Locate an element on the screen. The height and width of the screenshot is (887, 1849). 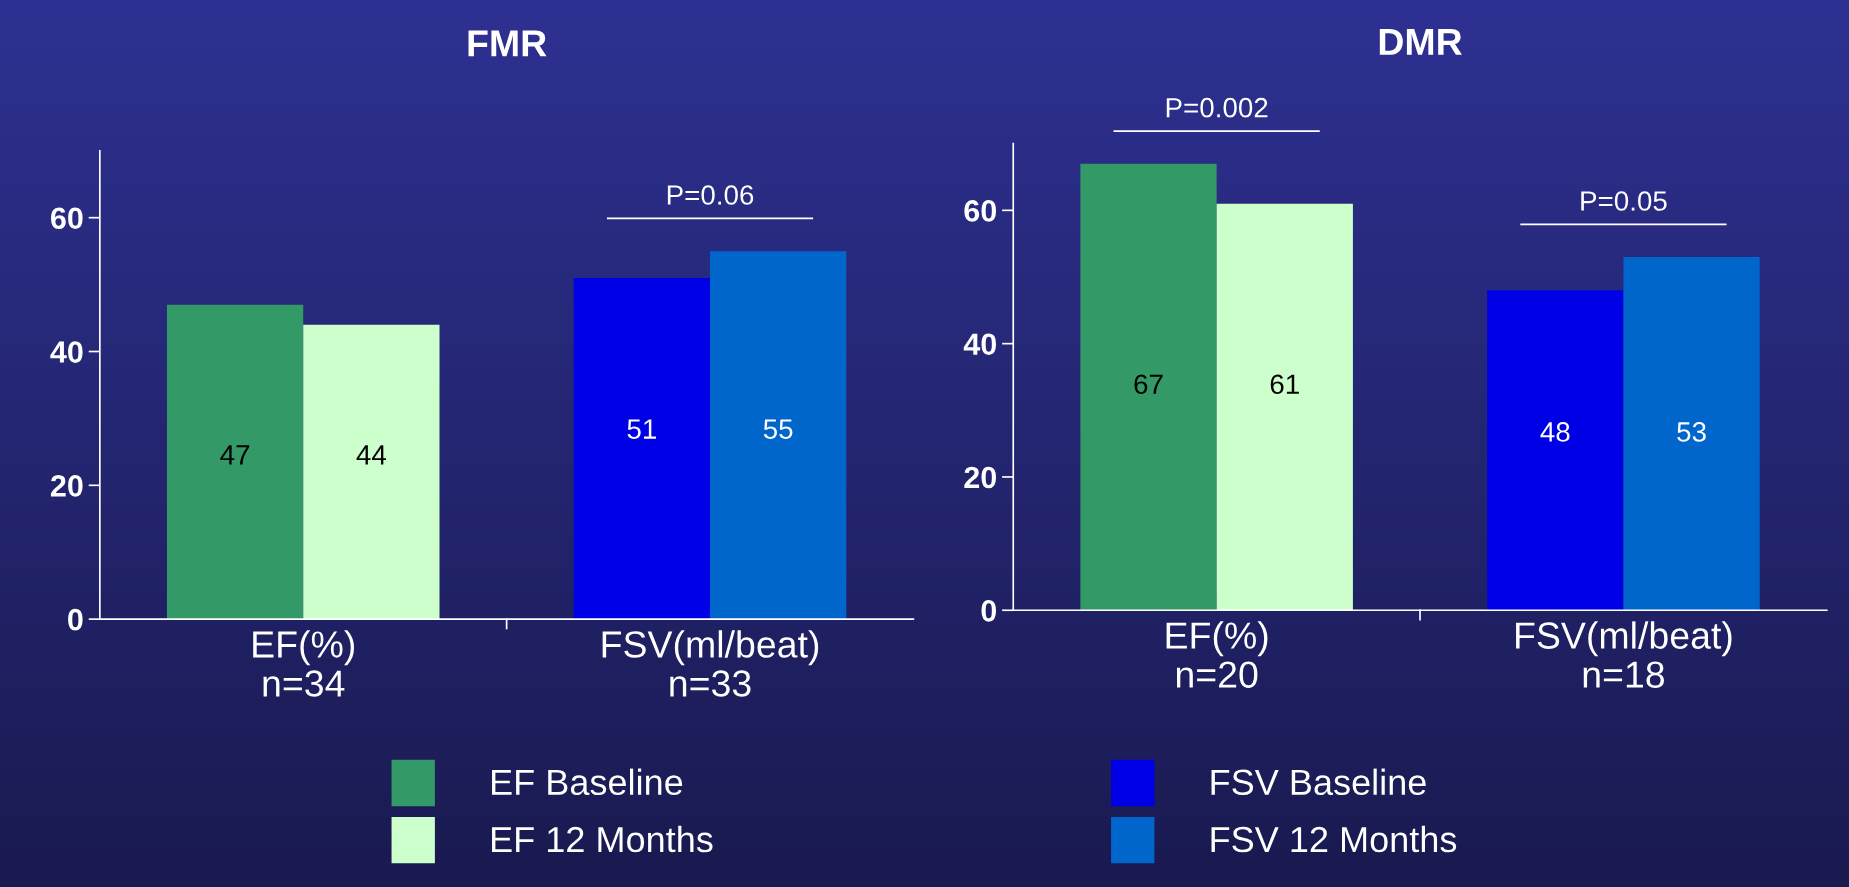
legend-label: EF Baseline is located at coordinates (587, 782).